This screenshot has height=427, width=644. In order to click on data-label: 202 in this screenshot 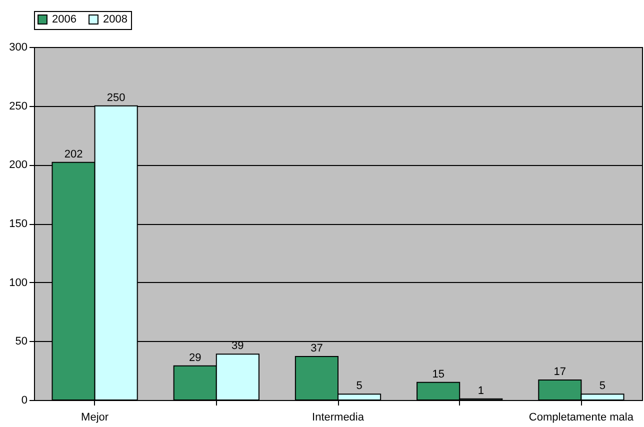, I will do `click(73, 154)`.